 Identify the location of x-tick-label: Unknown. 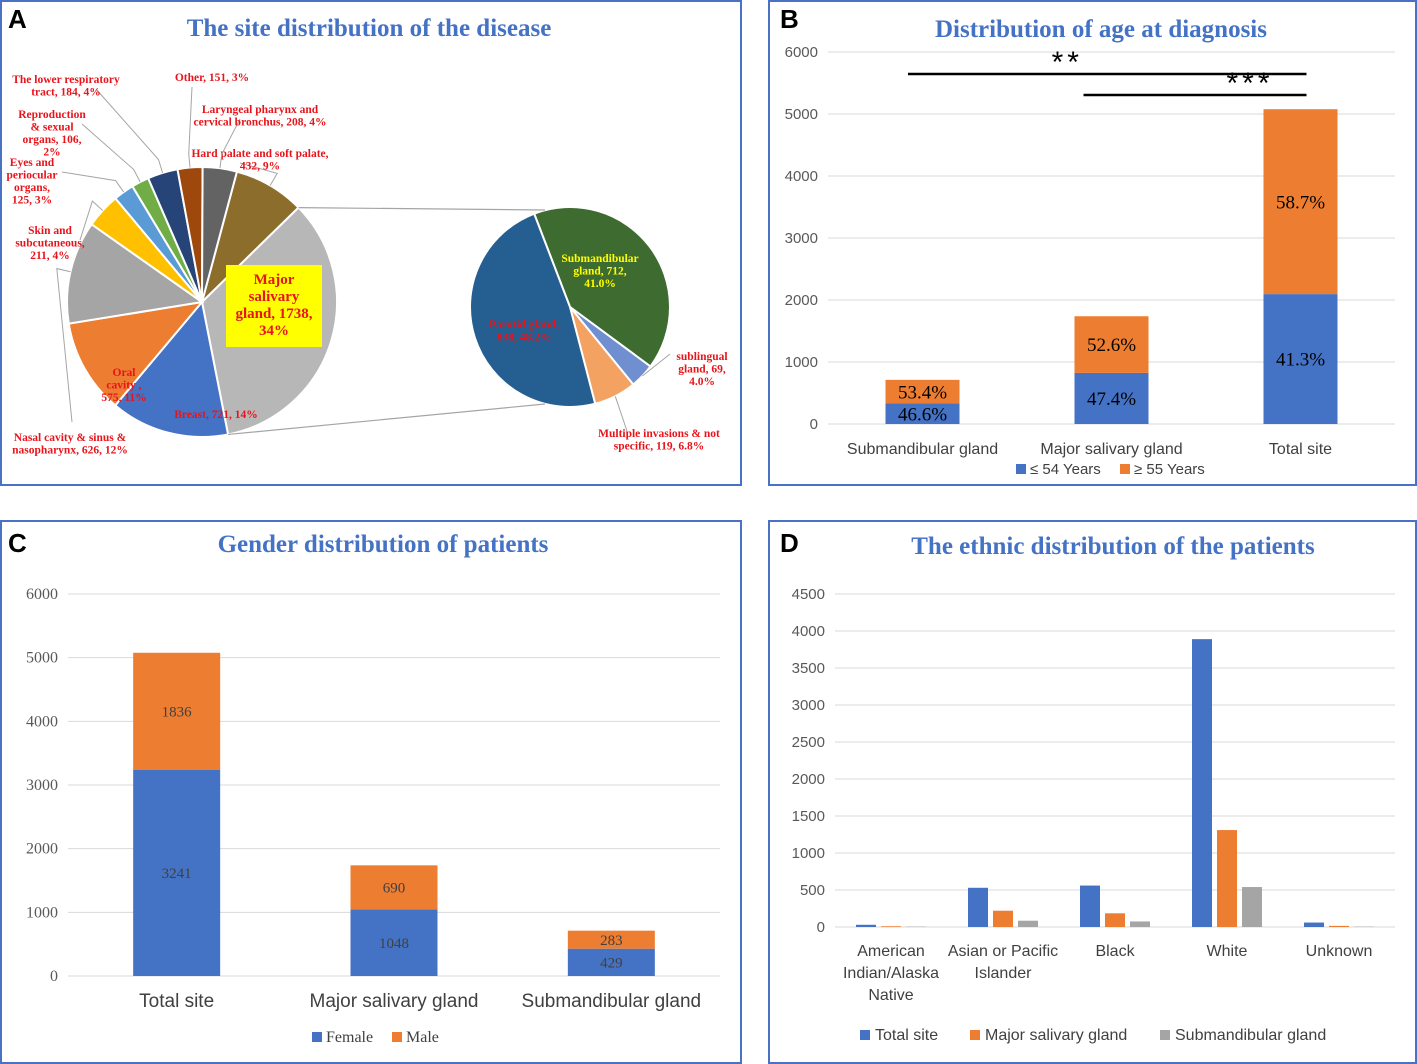
(1339, 951).